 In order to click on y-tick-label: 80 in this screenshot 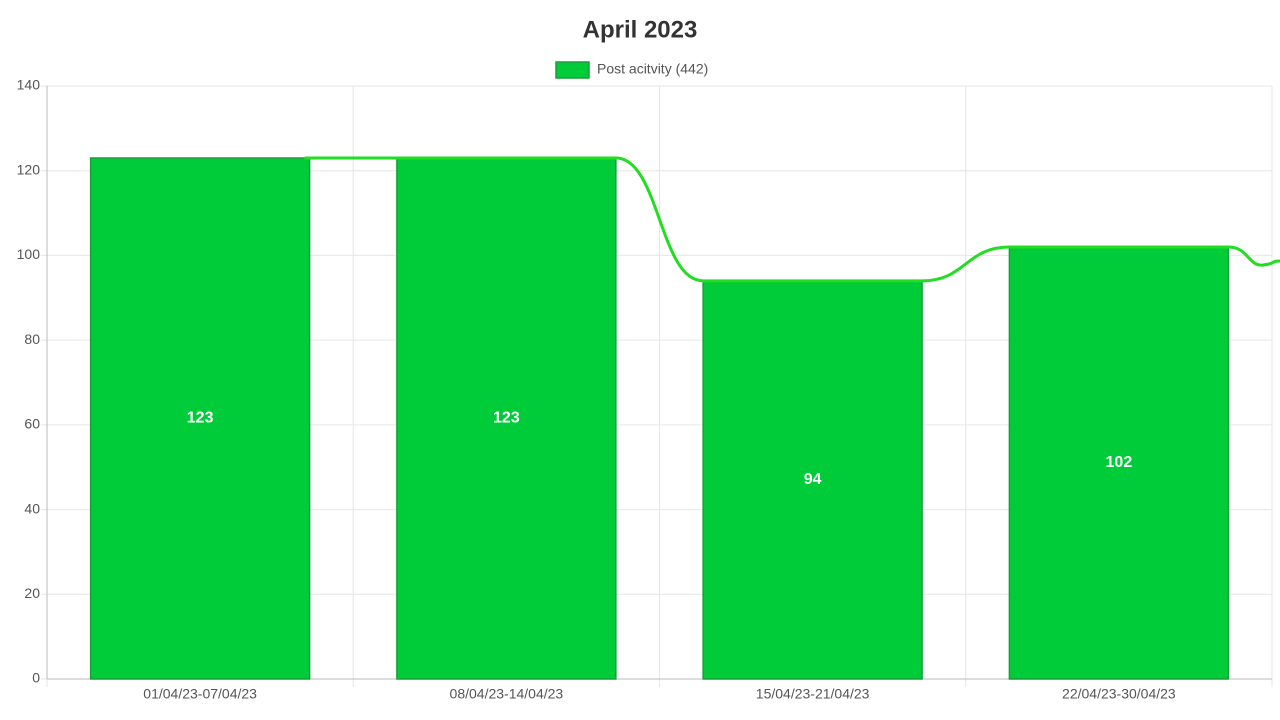, I will do `click(32, 339)`.